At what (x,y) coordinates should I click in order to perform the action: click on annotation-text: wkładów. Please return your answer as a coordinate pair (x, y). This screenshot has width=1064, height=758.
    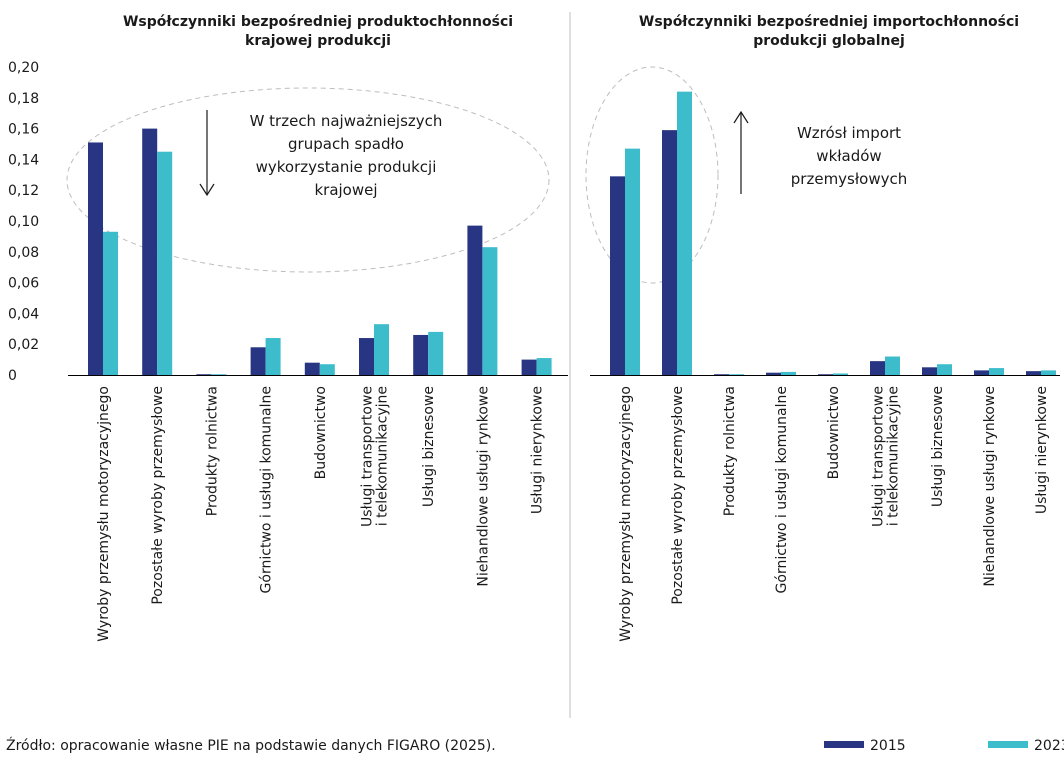
    Looking at the image, I should click on (848, 156).